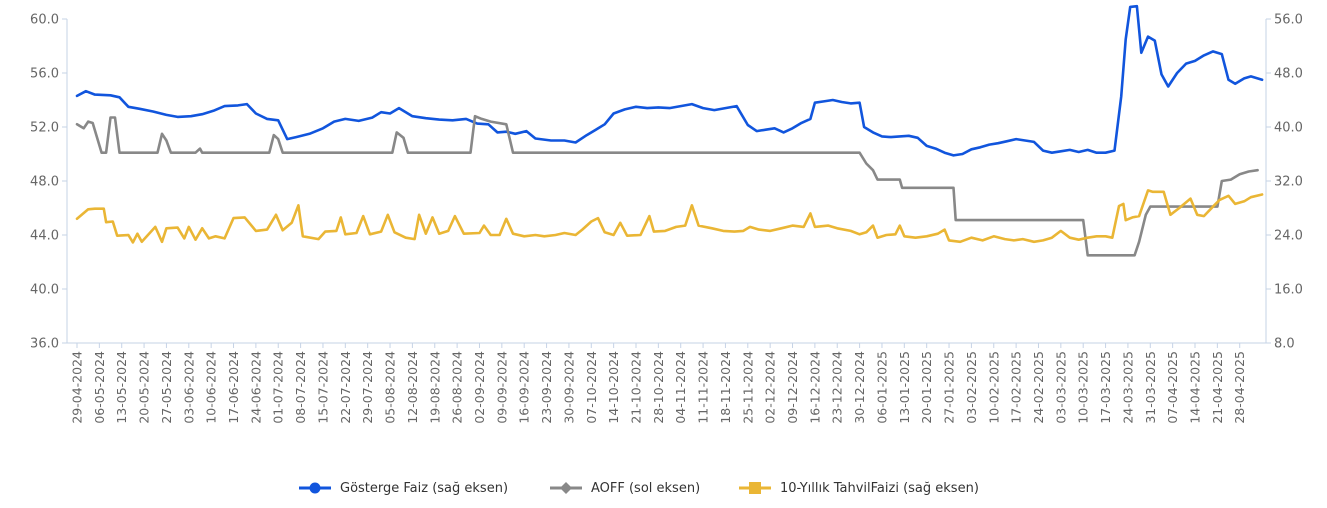 This screenshot has height=508, width=1327. I want to click on x-tick-label: 28-04-2025, so click(1239, 387).